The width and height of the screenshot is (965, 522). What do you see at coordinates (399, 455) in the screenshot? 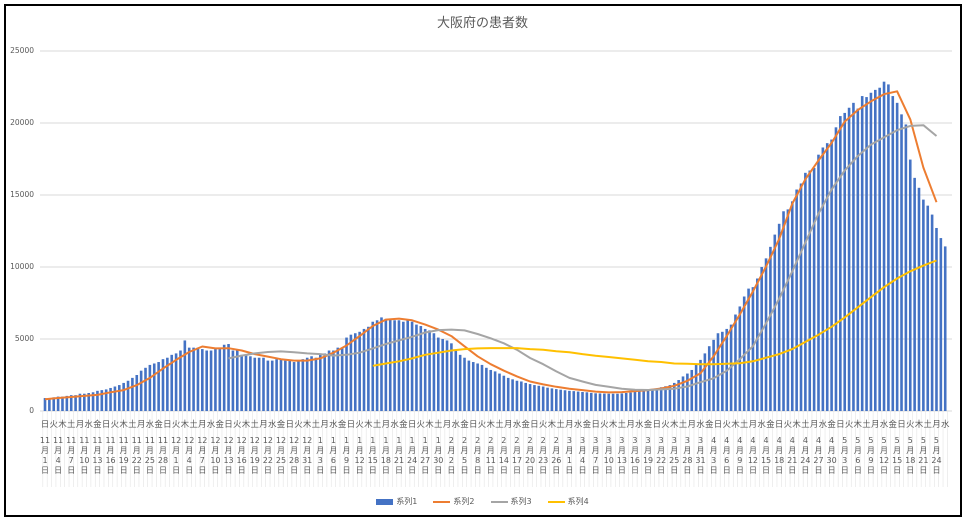
I see `date-tick-label: 1月21日` at bounding box center [399, 455].